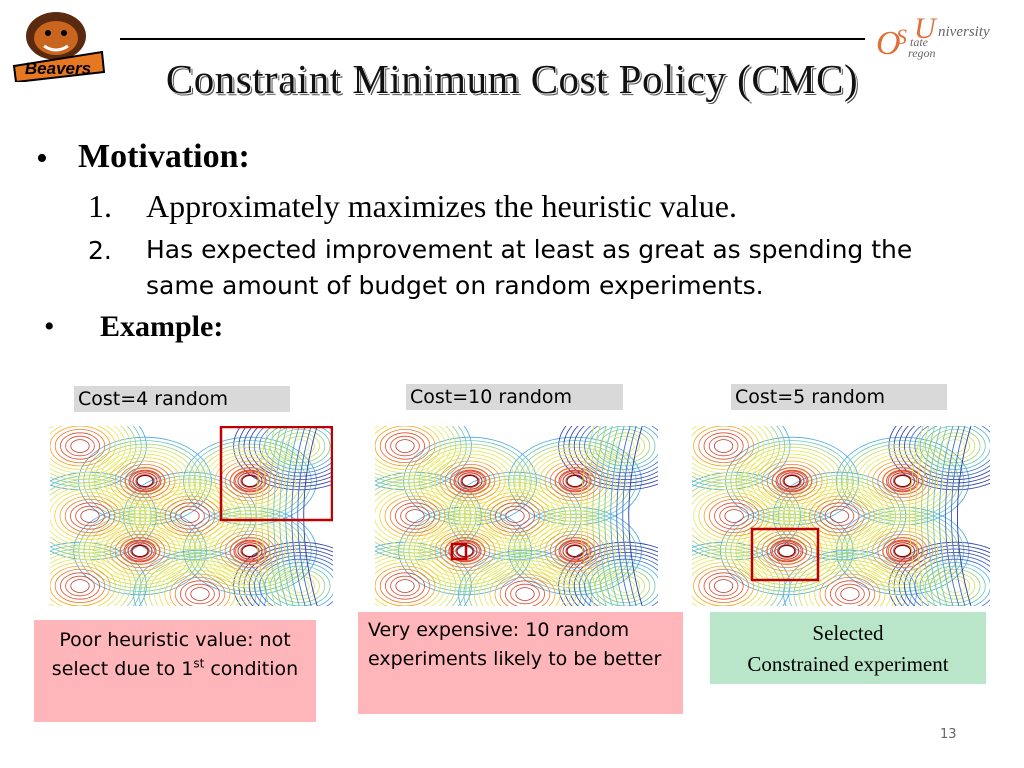  What do you see at coordinates (948, 734) in the screenshot?
I see `page-number: 13` at bounding box center [948, 734].